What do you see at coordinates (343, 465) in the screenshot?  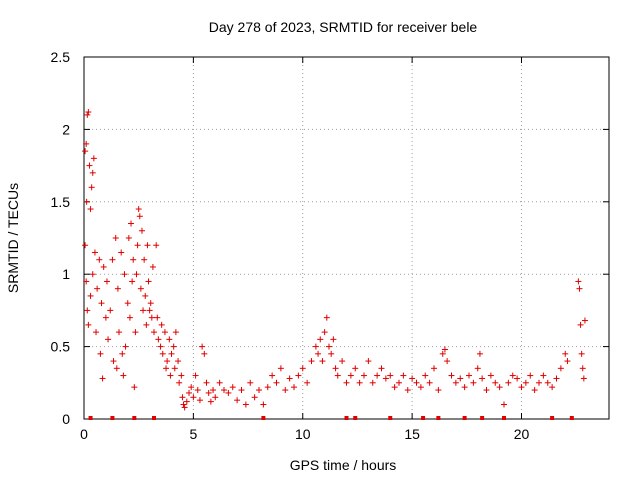 I see `x-axis-label: GPS time / hours` at bounding box center [343, 465].